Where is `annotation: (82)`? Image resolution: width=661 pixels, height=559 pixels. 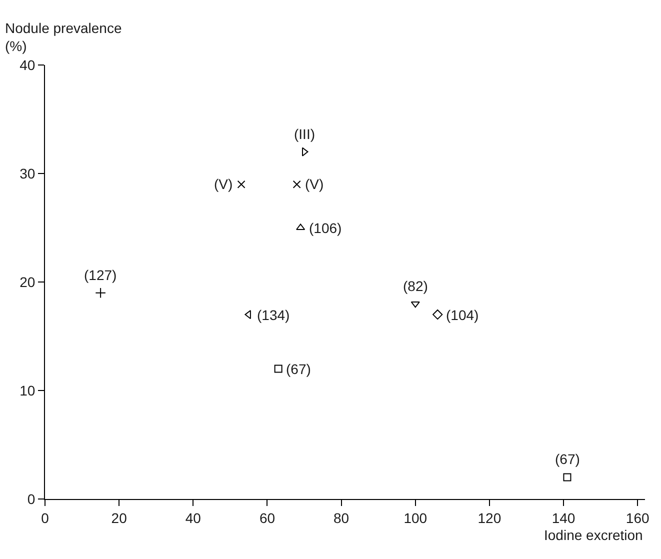 annotation: (82) is located at coordinates (415, 286).